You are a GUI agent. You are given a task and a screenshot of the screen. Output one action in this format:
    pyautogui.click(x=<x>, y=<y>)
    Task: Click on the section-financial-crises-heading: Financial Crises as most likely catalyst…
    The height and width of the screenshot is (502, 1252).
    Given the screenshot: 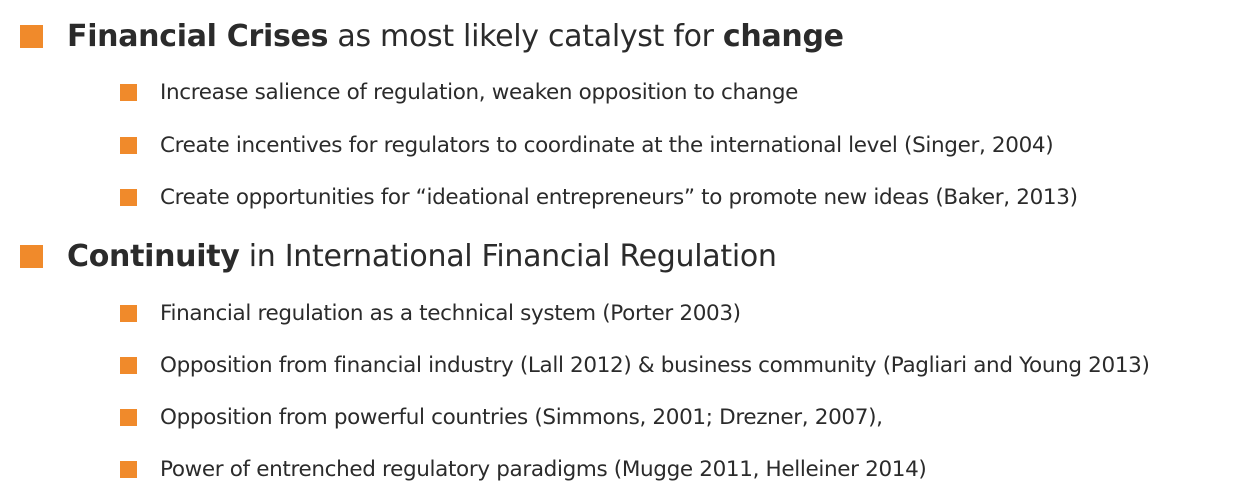 What is the action you would take?
    pyautogui.click(x=432, y=36)
    